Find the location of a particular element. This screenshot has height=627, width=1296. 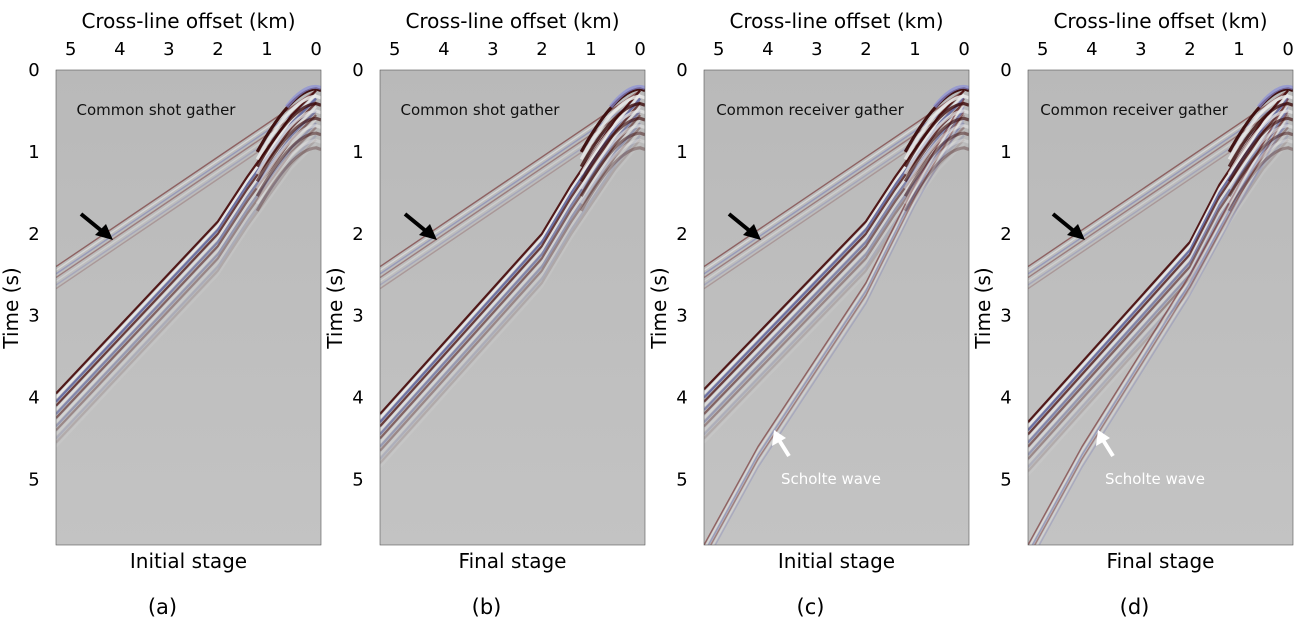

scholte-wave-event is located at coordinates (1158, 321).